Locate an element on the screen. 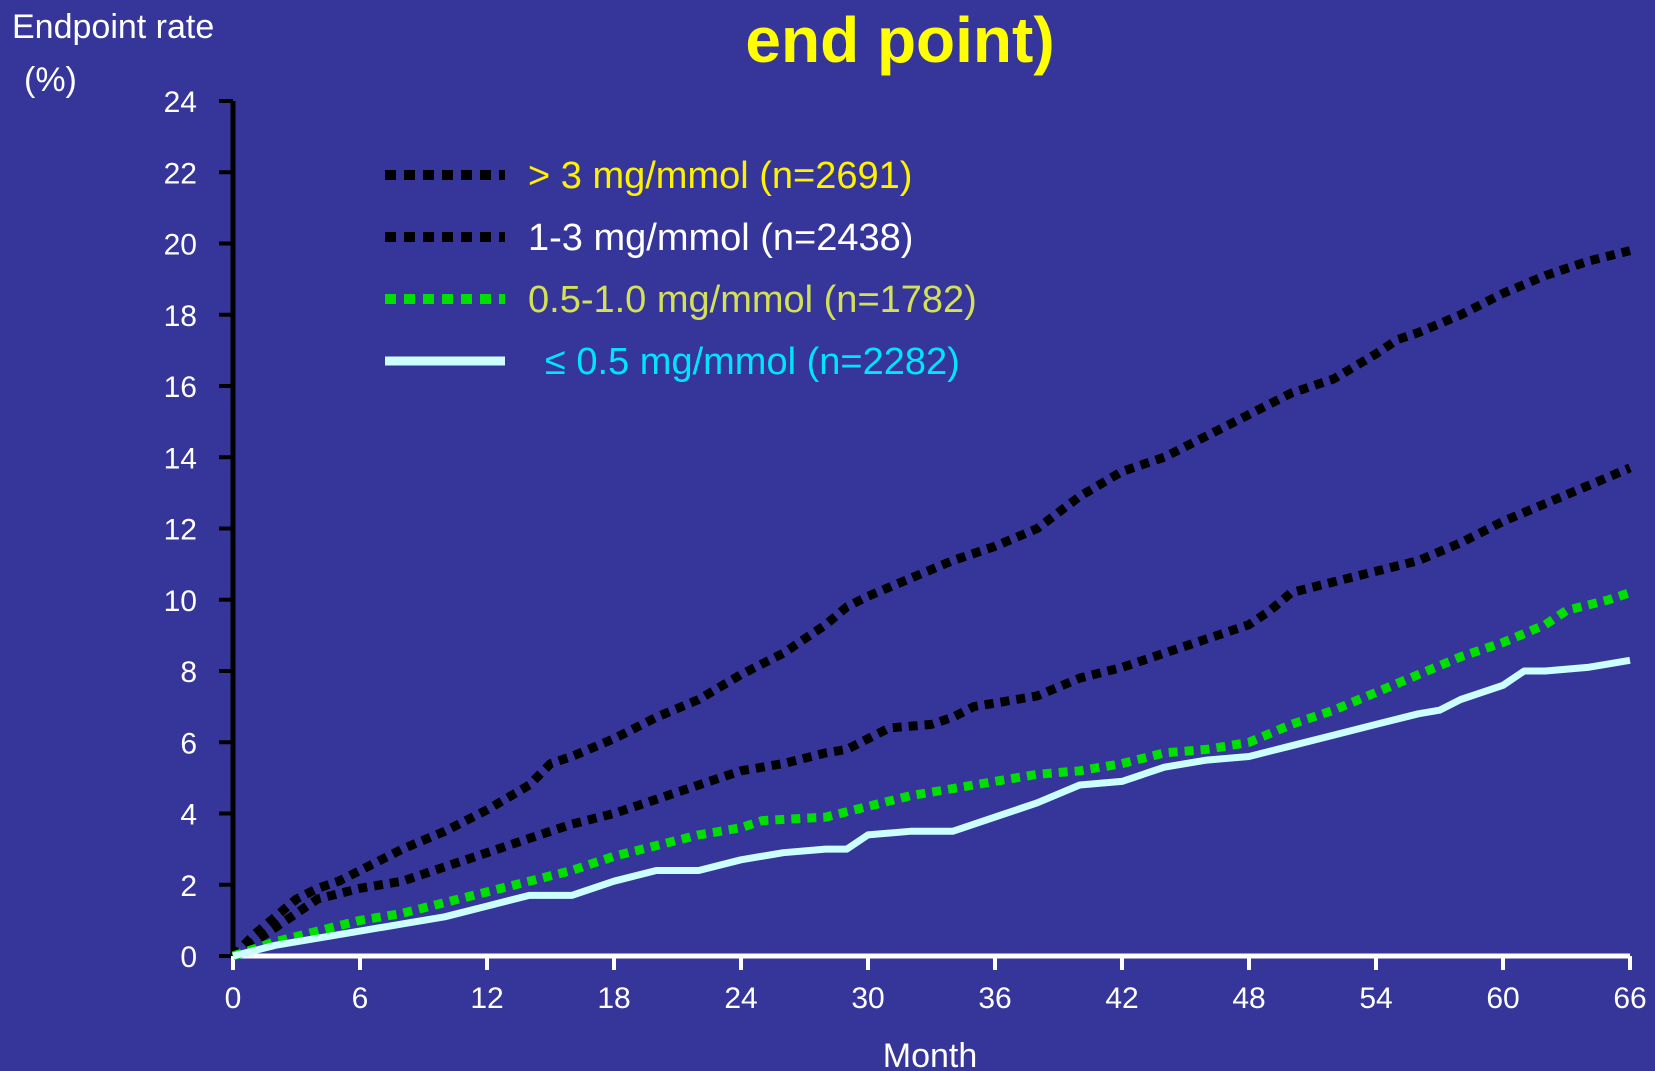 The image size is (1655, 1071). x-tick-label: 36 is located at coordinates (994, 998).